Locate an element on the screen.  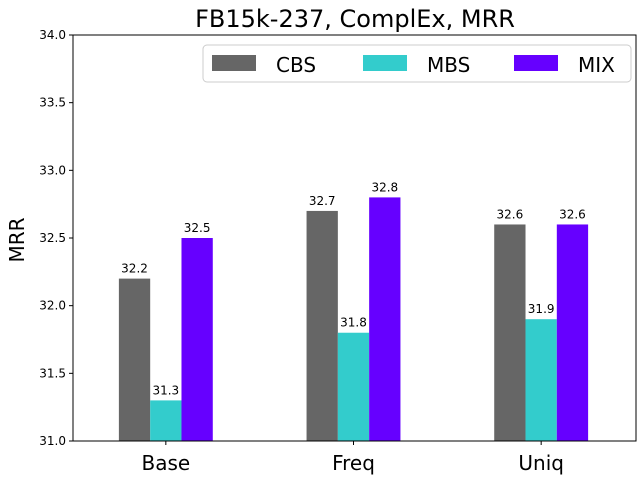
data-label: 31.3 is located at coordinates (165, 390).